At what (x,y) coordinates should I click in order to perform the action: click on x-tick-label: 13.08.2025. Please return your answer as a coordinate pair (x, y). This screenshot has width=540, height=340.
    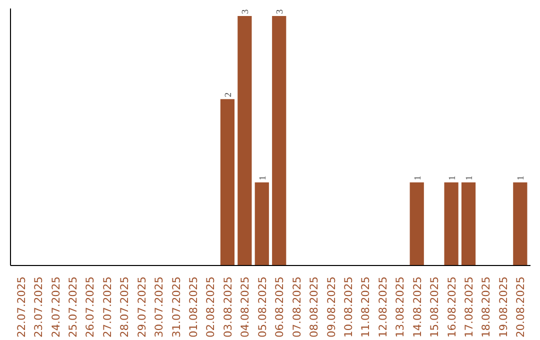
    Looking at the image, I should click on (400, 307).